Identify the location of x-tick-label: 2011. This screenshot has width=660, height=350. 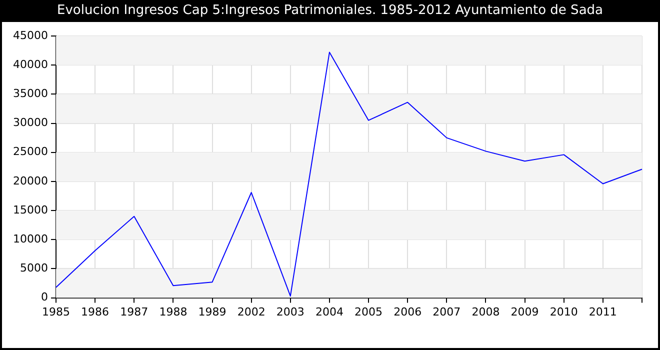
(602, 311).